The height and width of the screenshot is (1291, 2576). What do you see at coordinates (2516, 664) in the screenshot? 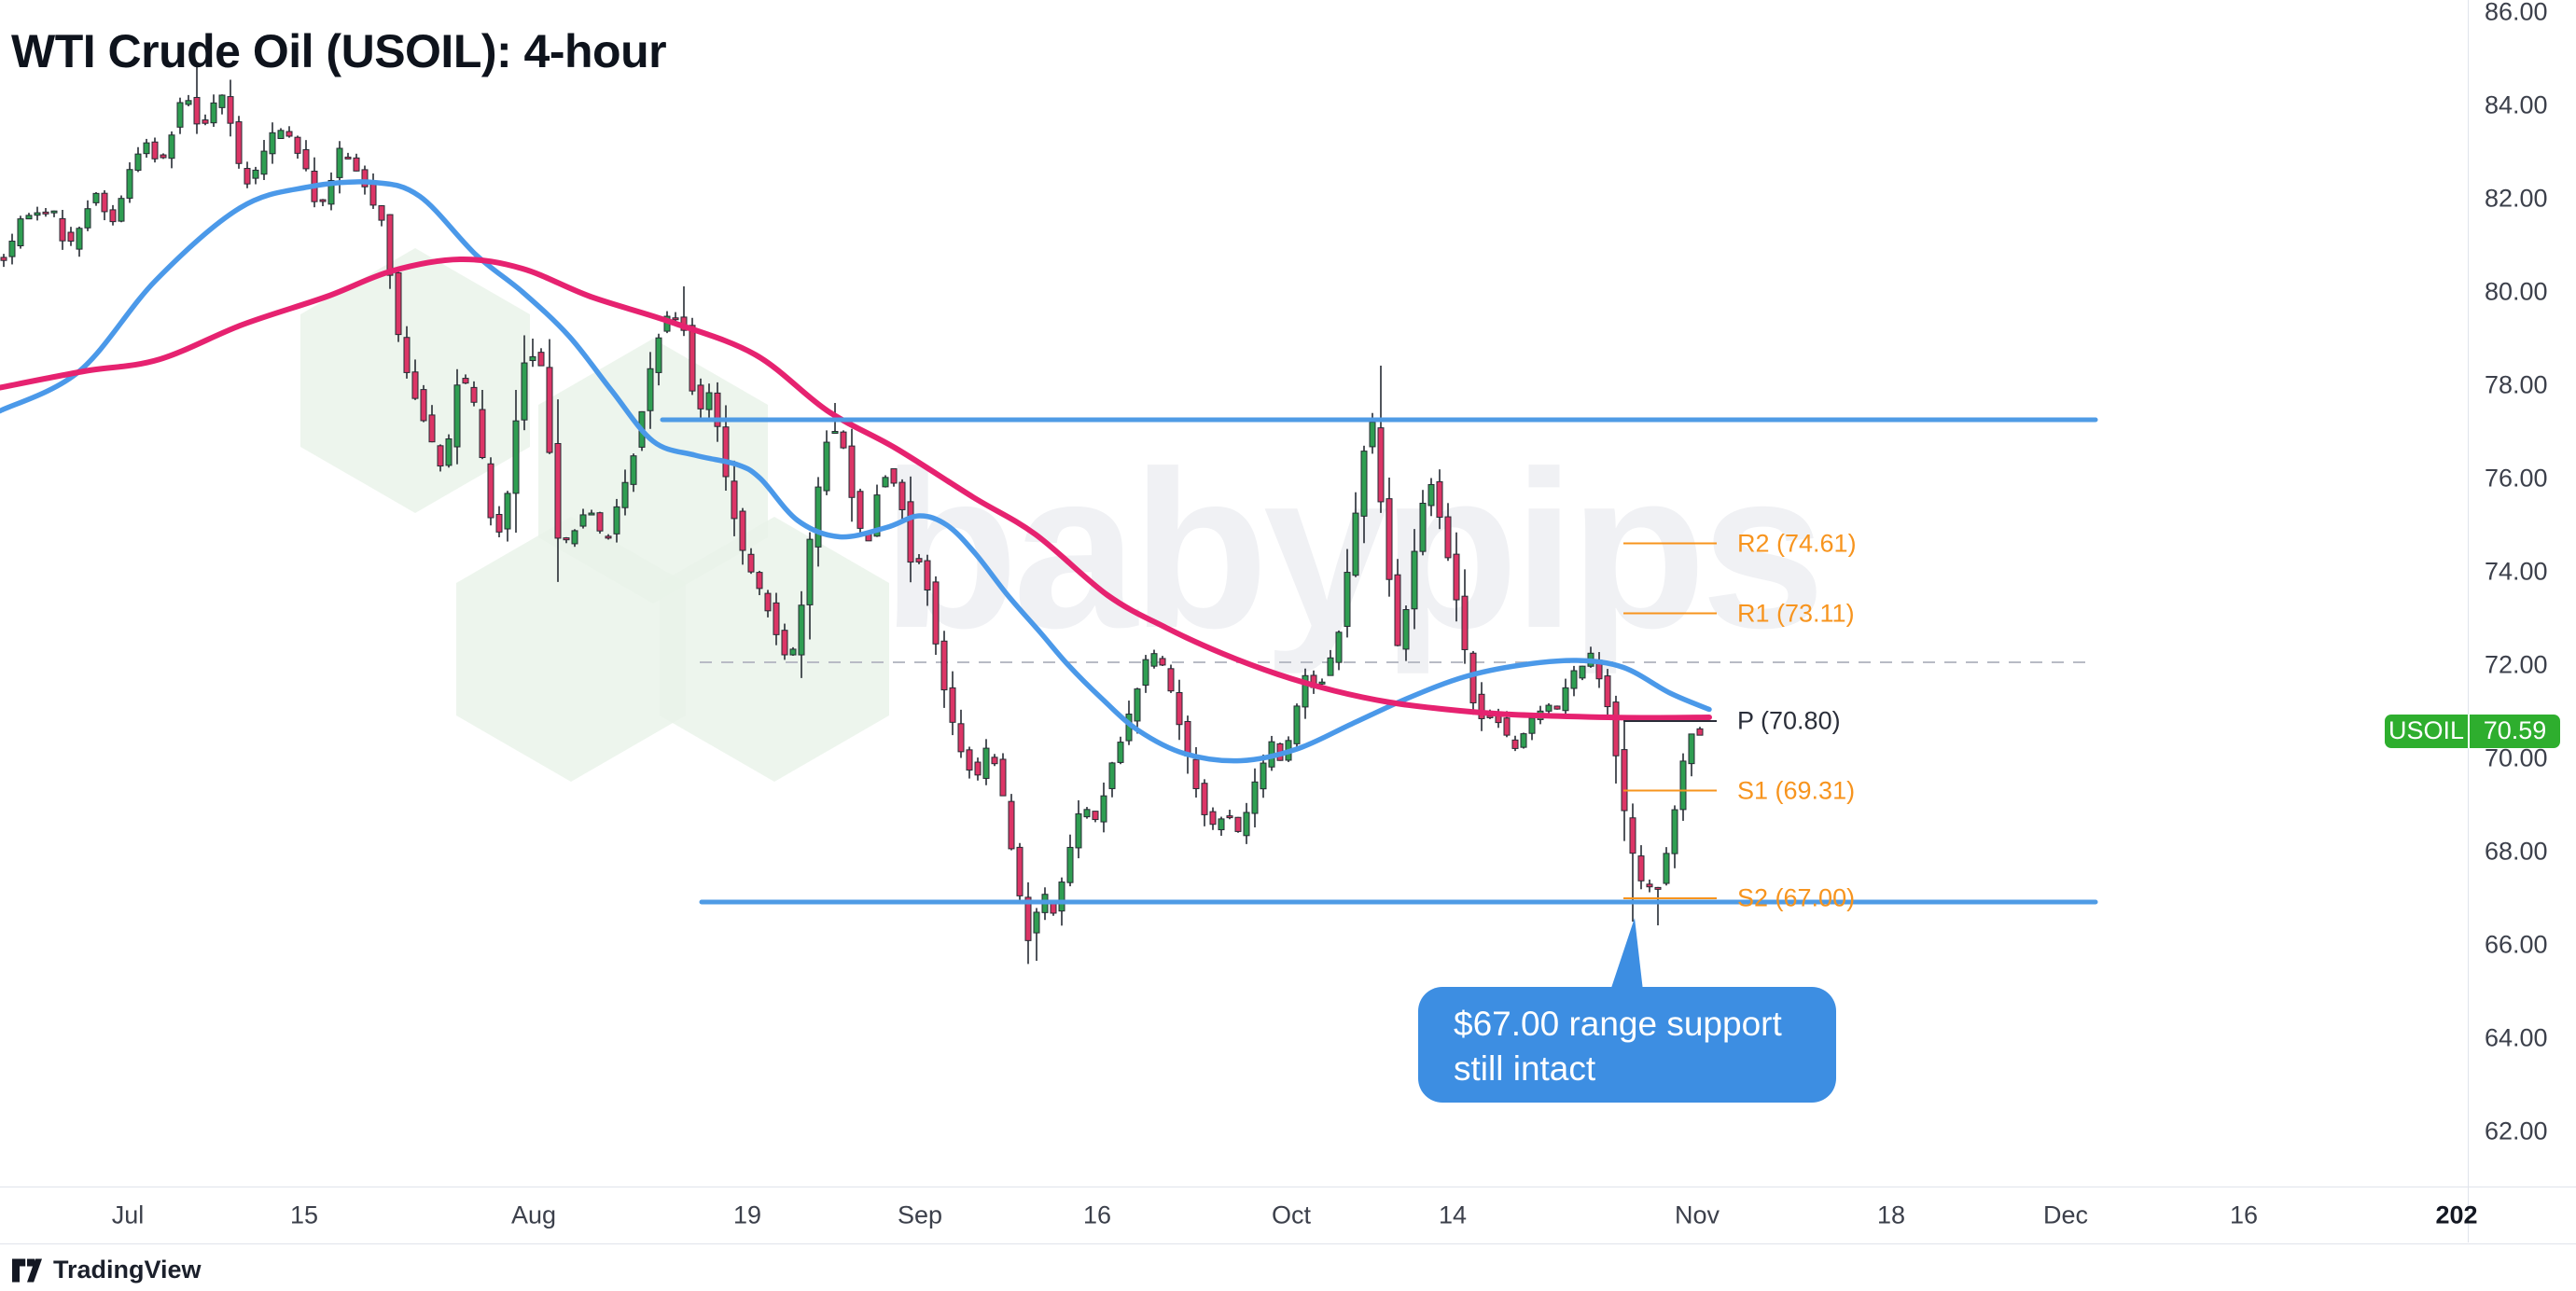
I see `price-tick-label: 72.00` at bounding box center [2516, 664].